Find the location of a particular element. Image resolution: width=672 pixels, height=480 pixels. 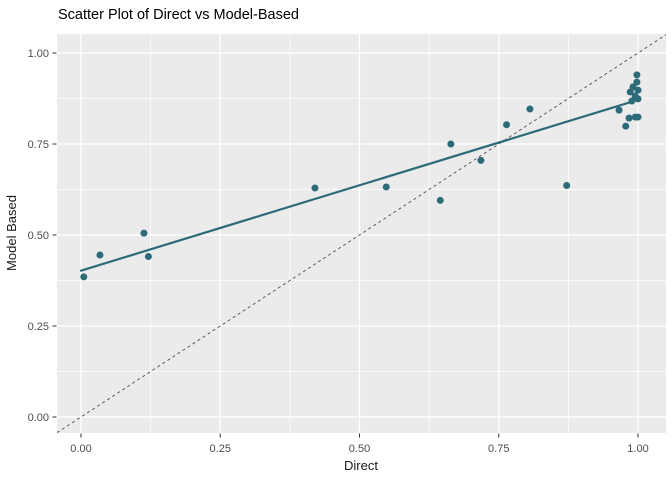

y-axis-title: Model Based is located at coordinates (11, 233).